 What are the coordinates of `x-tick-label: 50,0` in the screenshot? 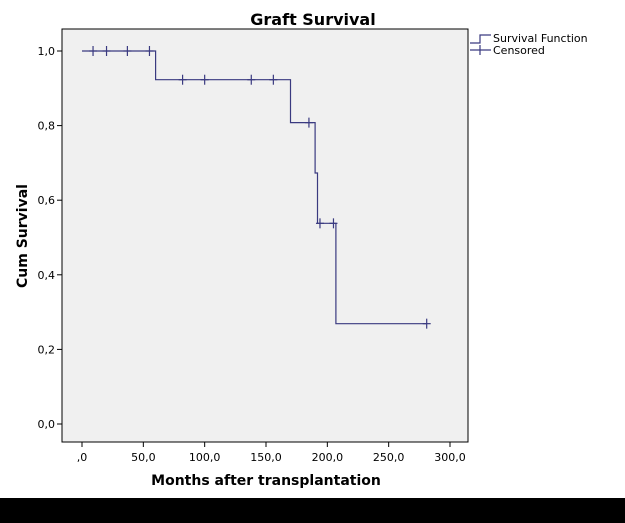 It's located at (143, 457).